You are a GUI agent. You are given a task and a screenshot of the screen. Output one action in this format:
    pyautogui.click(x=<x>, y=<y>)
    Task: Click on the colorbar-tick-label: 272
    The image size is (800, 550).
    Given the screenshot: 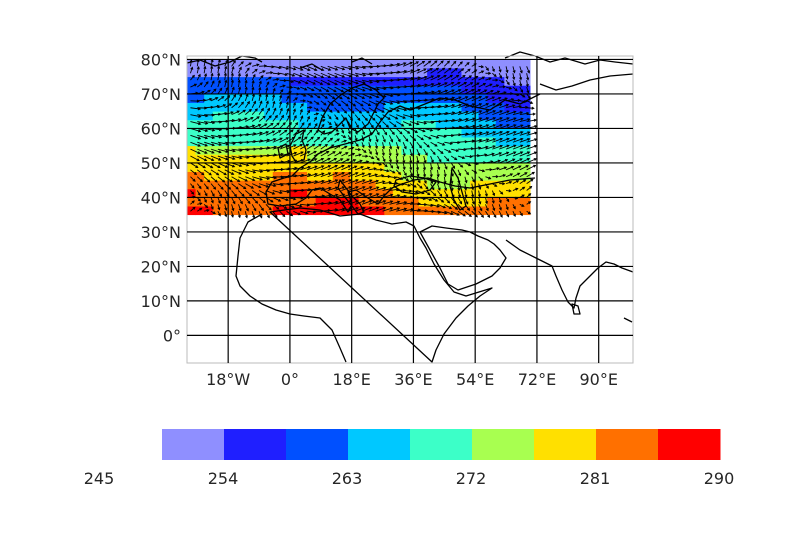 What is the action you would take?
    pyautogui.click(x=471, y=478)
    